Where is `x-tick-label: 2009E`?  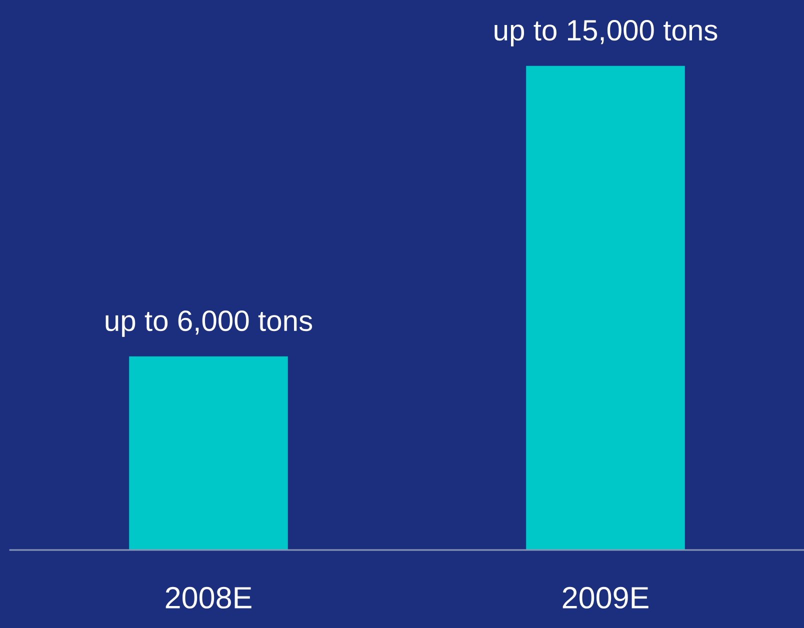
x-tick-label: 2009E is located at coordinates (605, 597).